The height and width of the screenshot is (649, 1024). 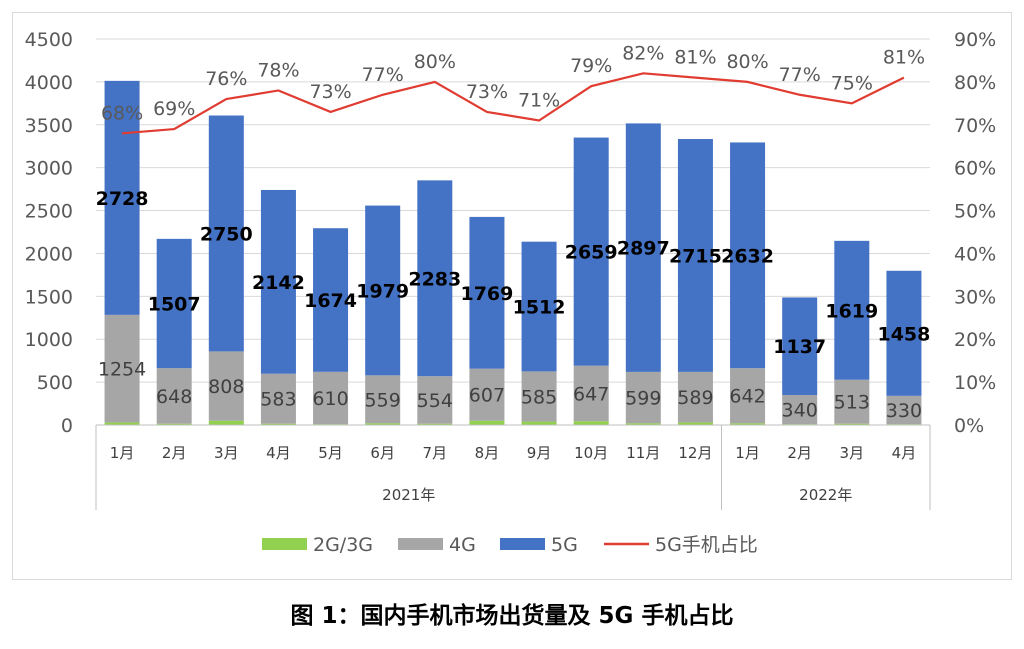 I want to click on data-label-5g: 2728, so click(x=122, y=199).